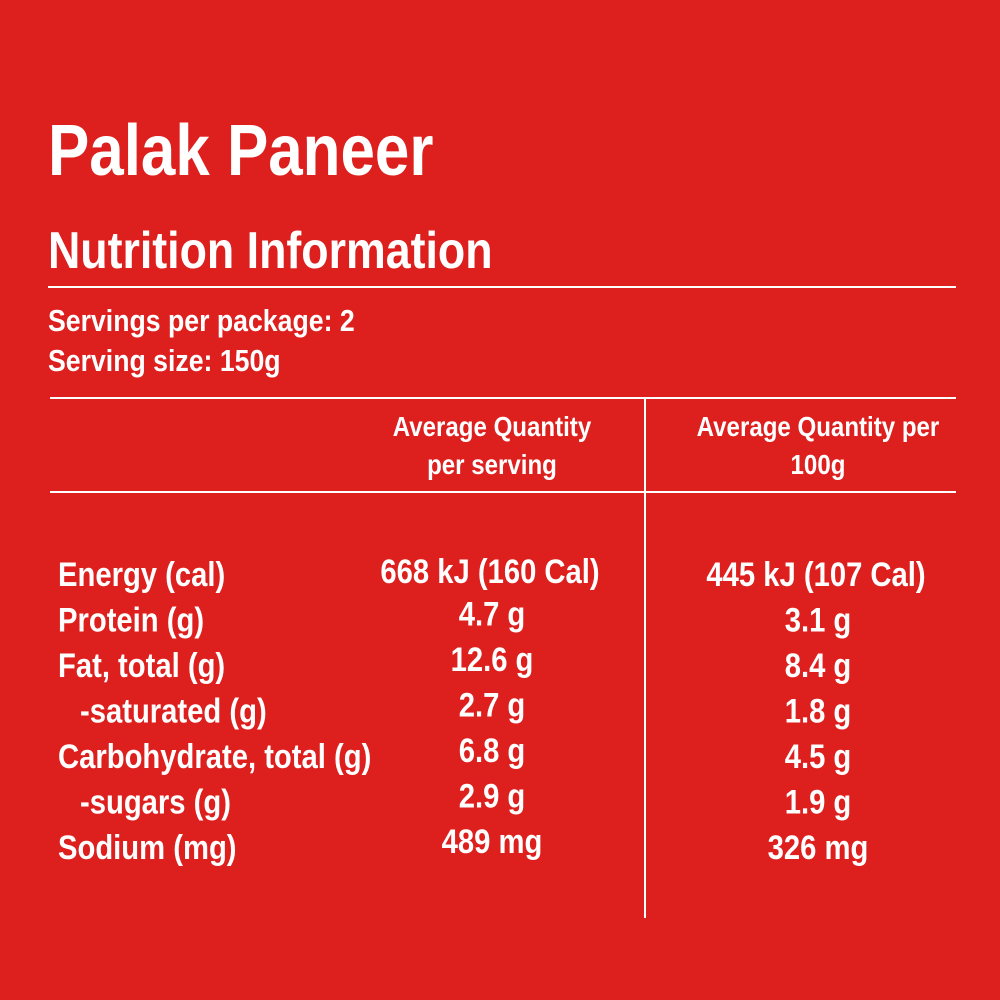 This screenshot has width=1000, height=1000. Describe the element at coordinates (818, 665) in the screenshot. I see `per-100g-value: 8.4 g` at that location.